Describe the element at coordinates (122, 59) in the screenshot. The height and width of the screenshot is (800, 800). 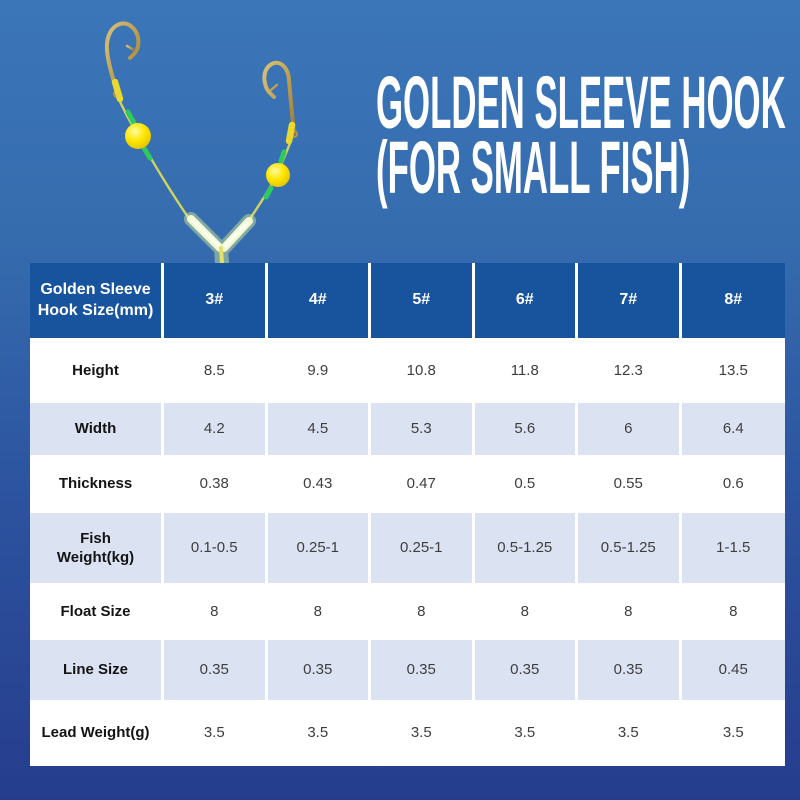
I see `left-hook-icon` at that location.